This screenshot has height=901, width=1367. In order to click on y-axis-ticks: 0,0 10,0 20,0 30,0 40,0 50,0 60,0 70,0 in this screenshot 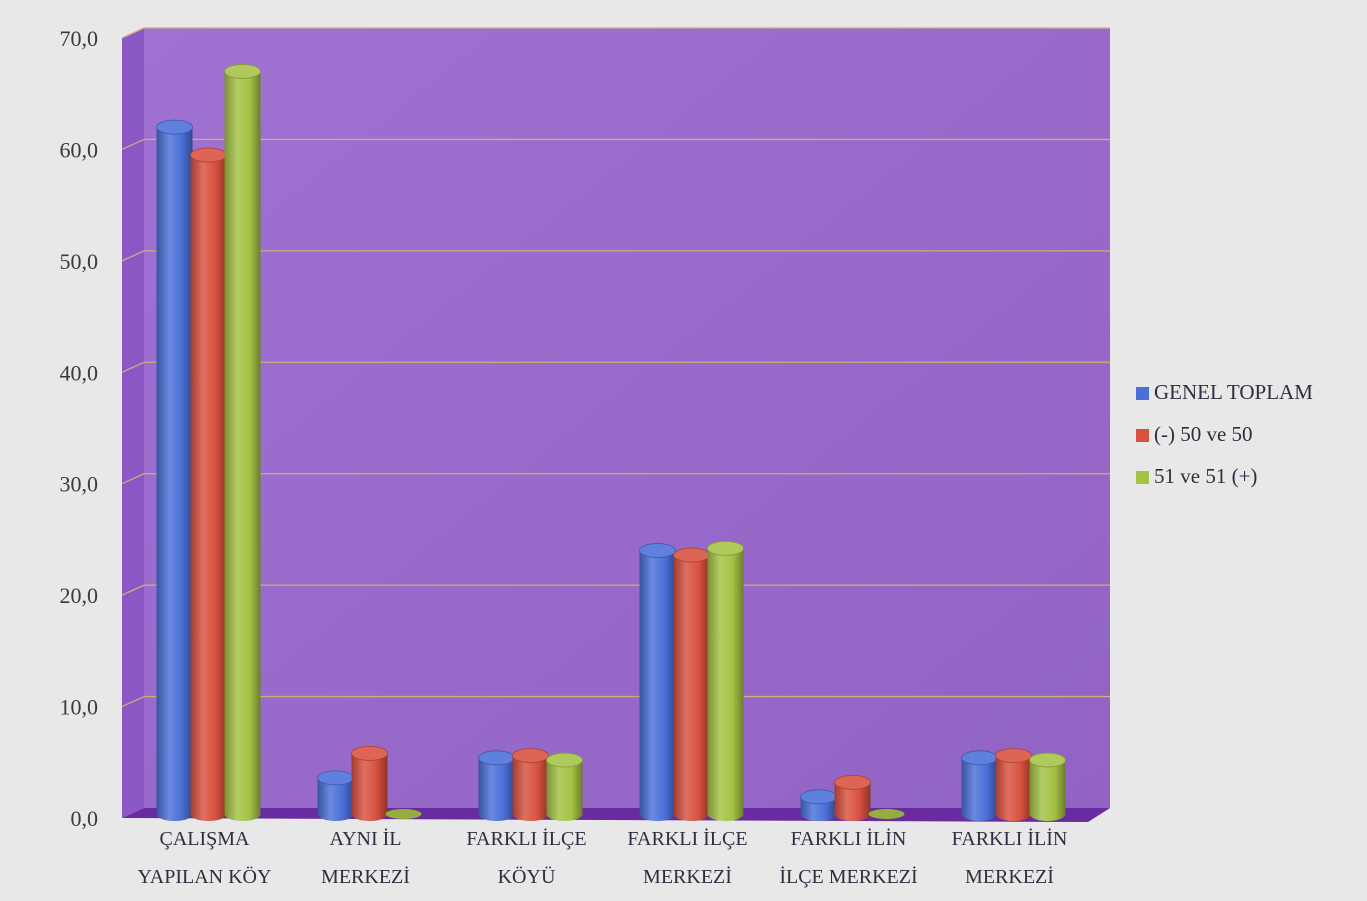, I will do `click(79, 428)`.